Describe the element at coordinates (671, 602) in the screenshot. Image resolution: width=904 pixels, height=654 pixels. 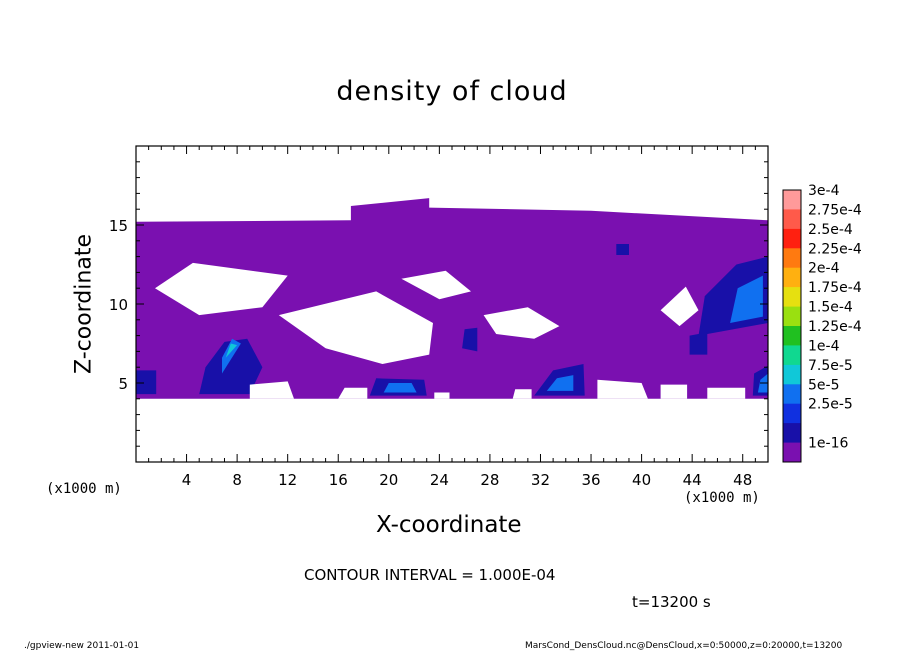
I see `time-label: t=13200 s` at that location.